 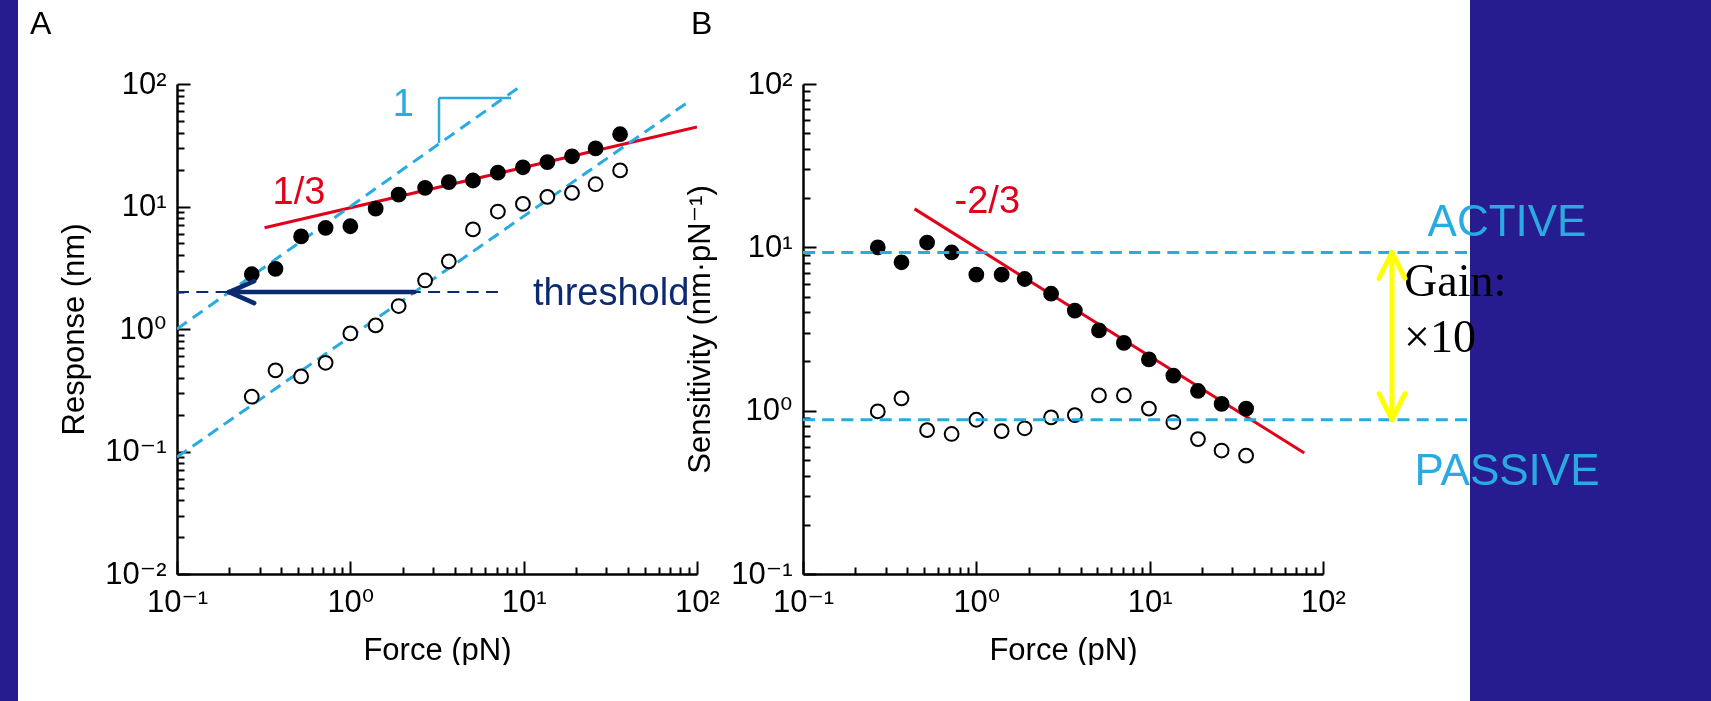 I want to click on legend-label: 1, so click(x=403, y=103).